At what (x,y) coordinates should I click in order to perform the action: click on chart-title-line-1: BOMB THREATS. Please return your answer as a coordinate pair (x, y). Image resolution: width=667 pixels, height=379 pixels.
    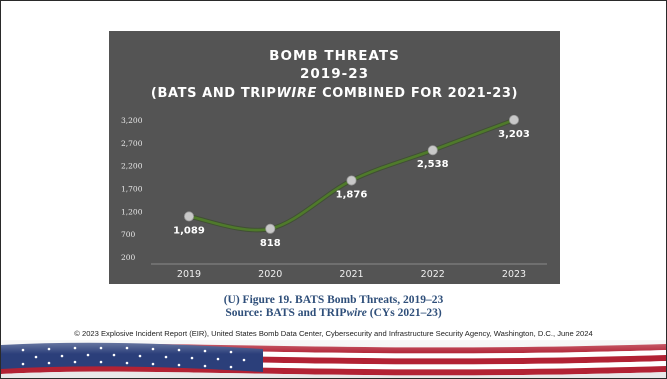
    Looking at the image, I should click on (334, 56).